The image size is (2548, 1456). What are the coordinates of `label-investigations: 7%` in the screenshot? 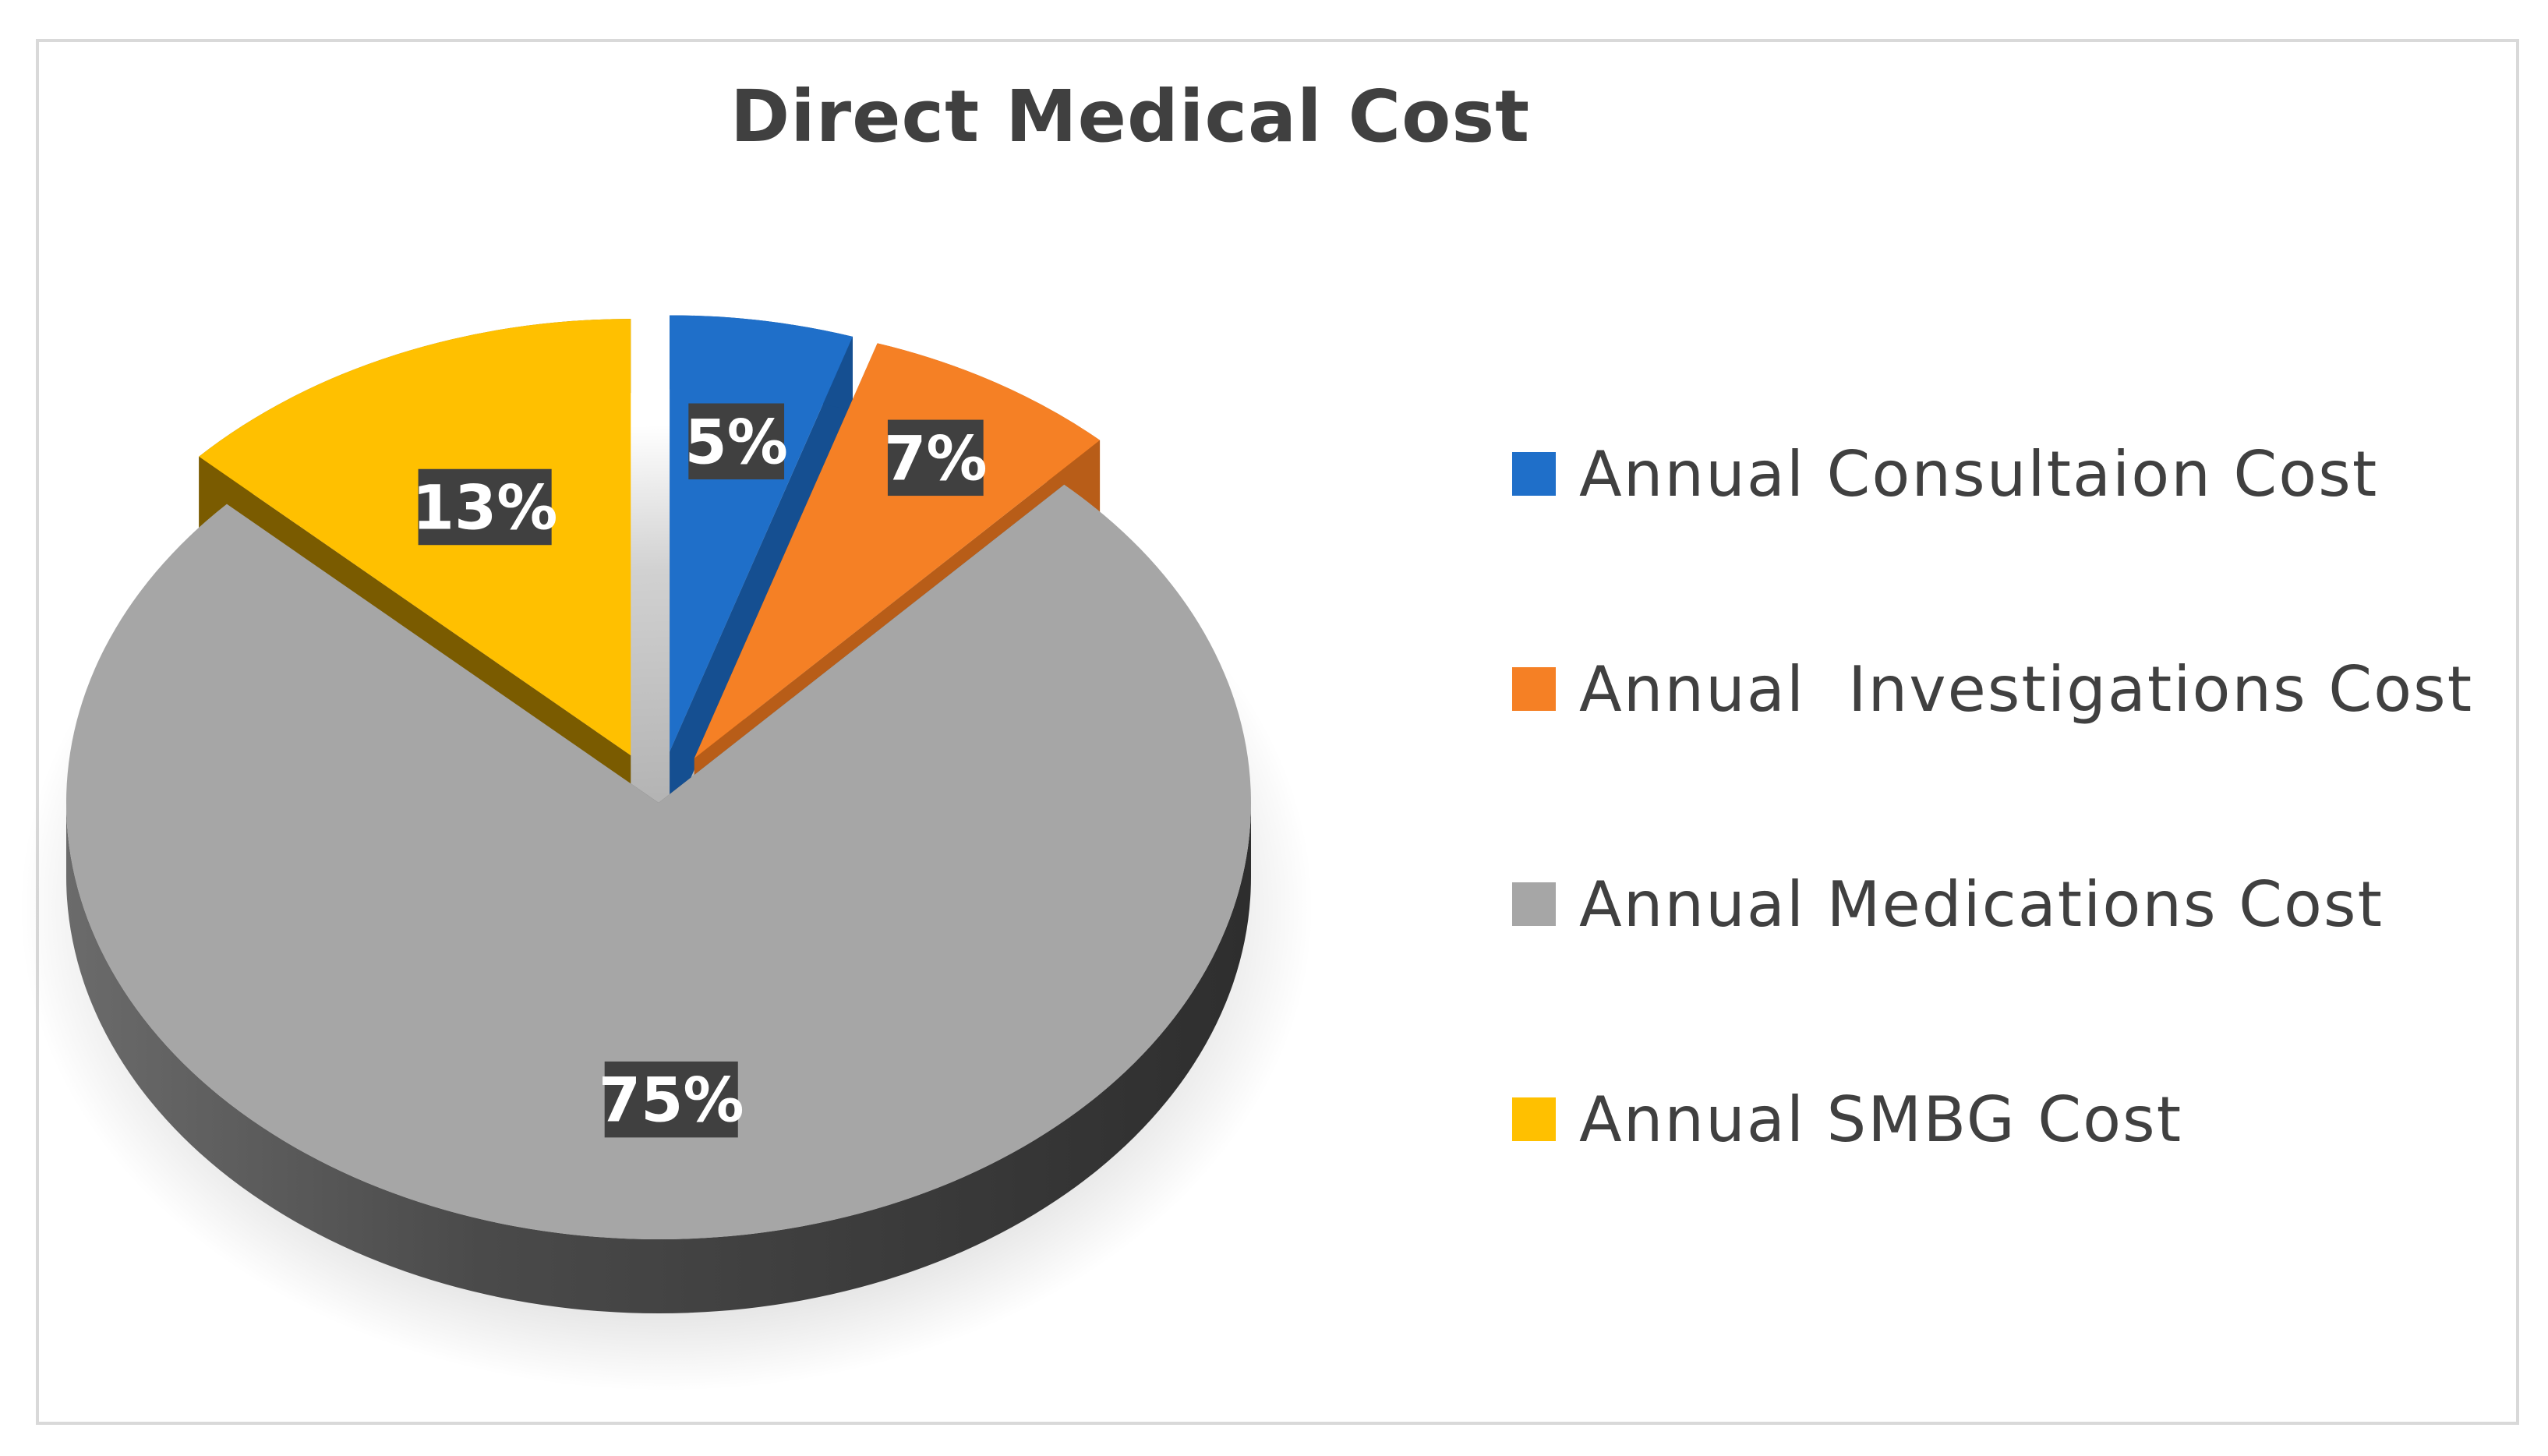 It's located at (935, 459).